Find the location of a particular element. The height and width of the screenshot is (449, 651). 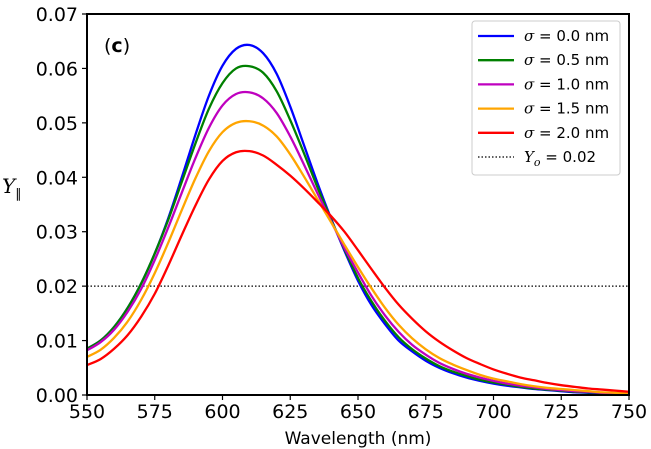

legend-label-1: σ = 0.5 nm is located at coordinates (566, 60).